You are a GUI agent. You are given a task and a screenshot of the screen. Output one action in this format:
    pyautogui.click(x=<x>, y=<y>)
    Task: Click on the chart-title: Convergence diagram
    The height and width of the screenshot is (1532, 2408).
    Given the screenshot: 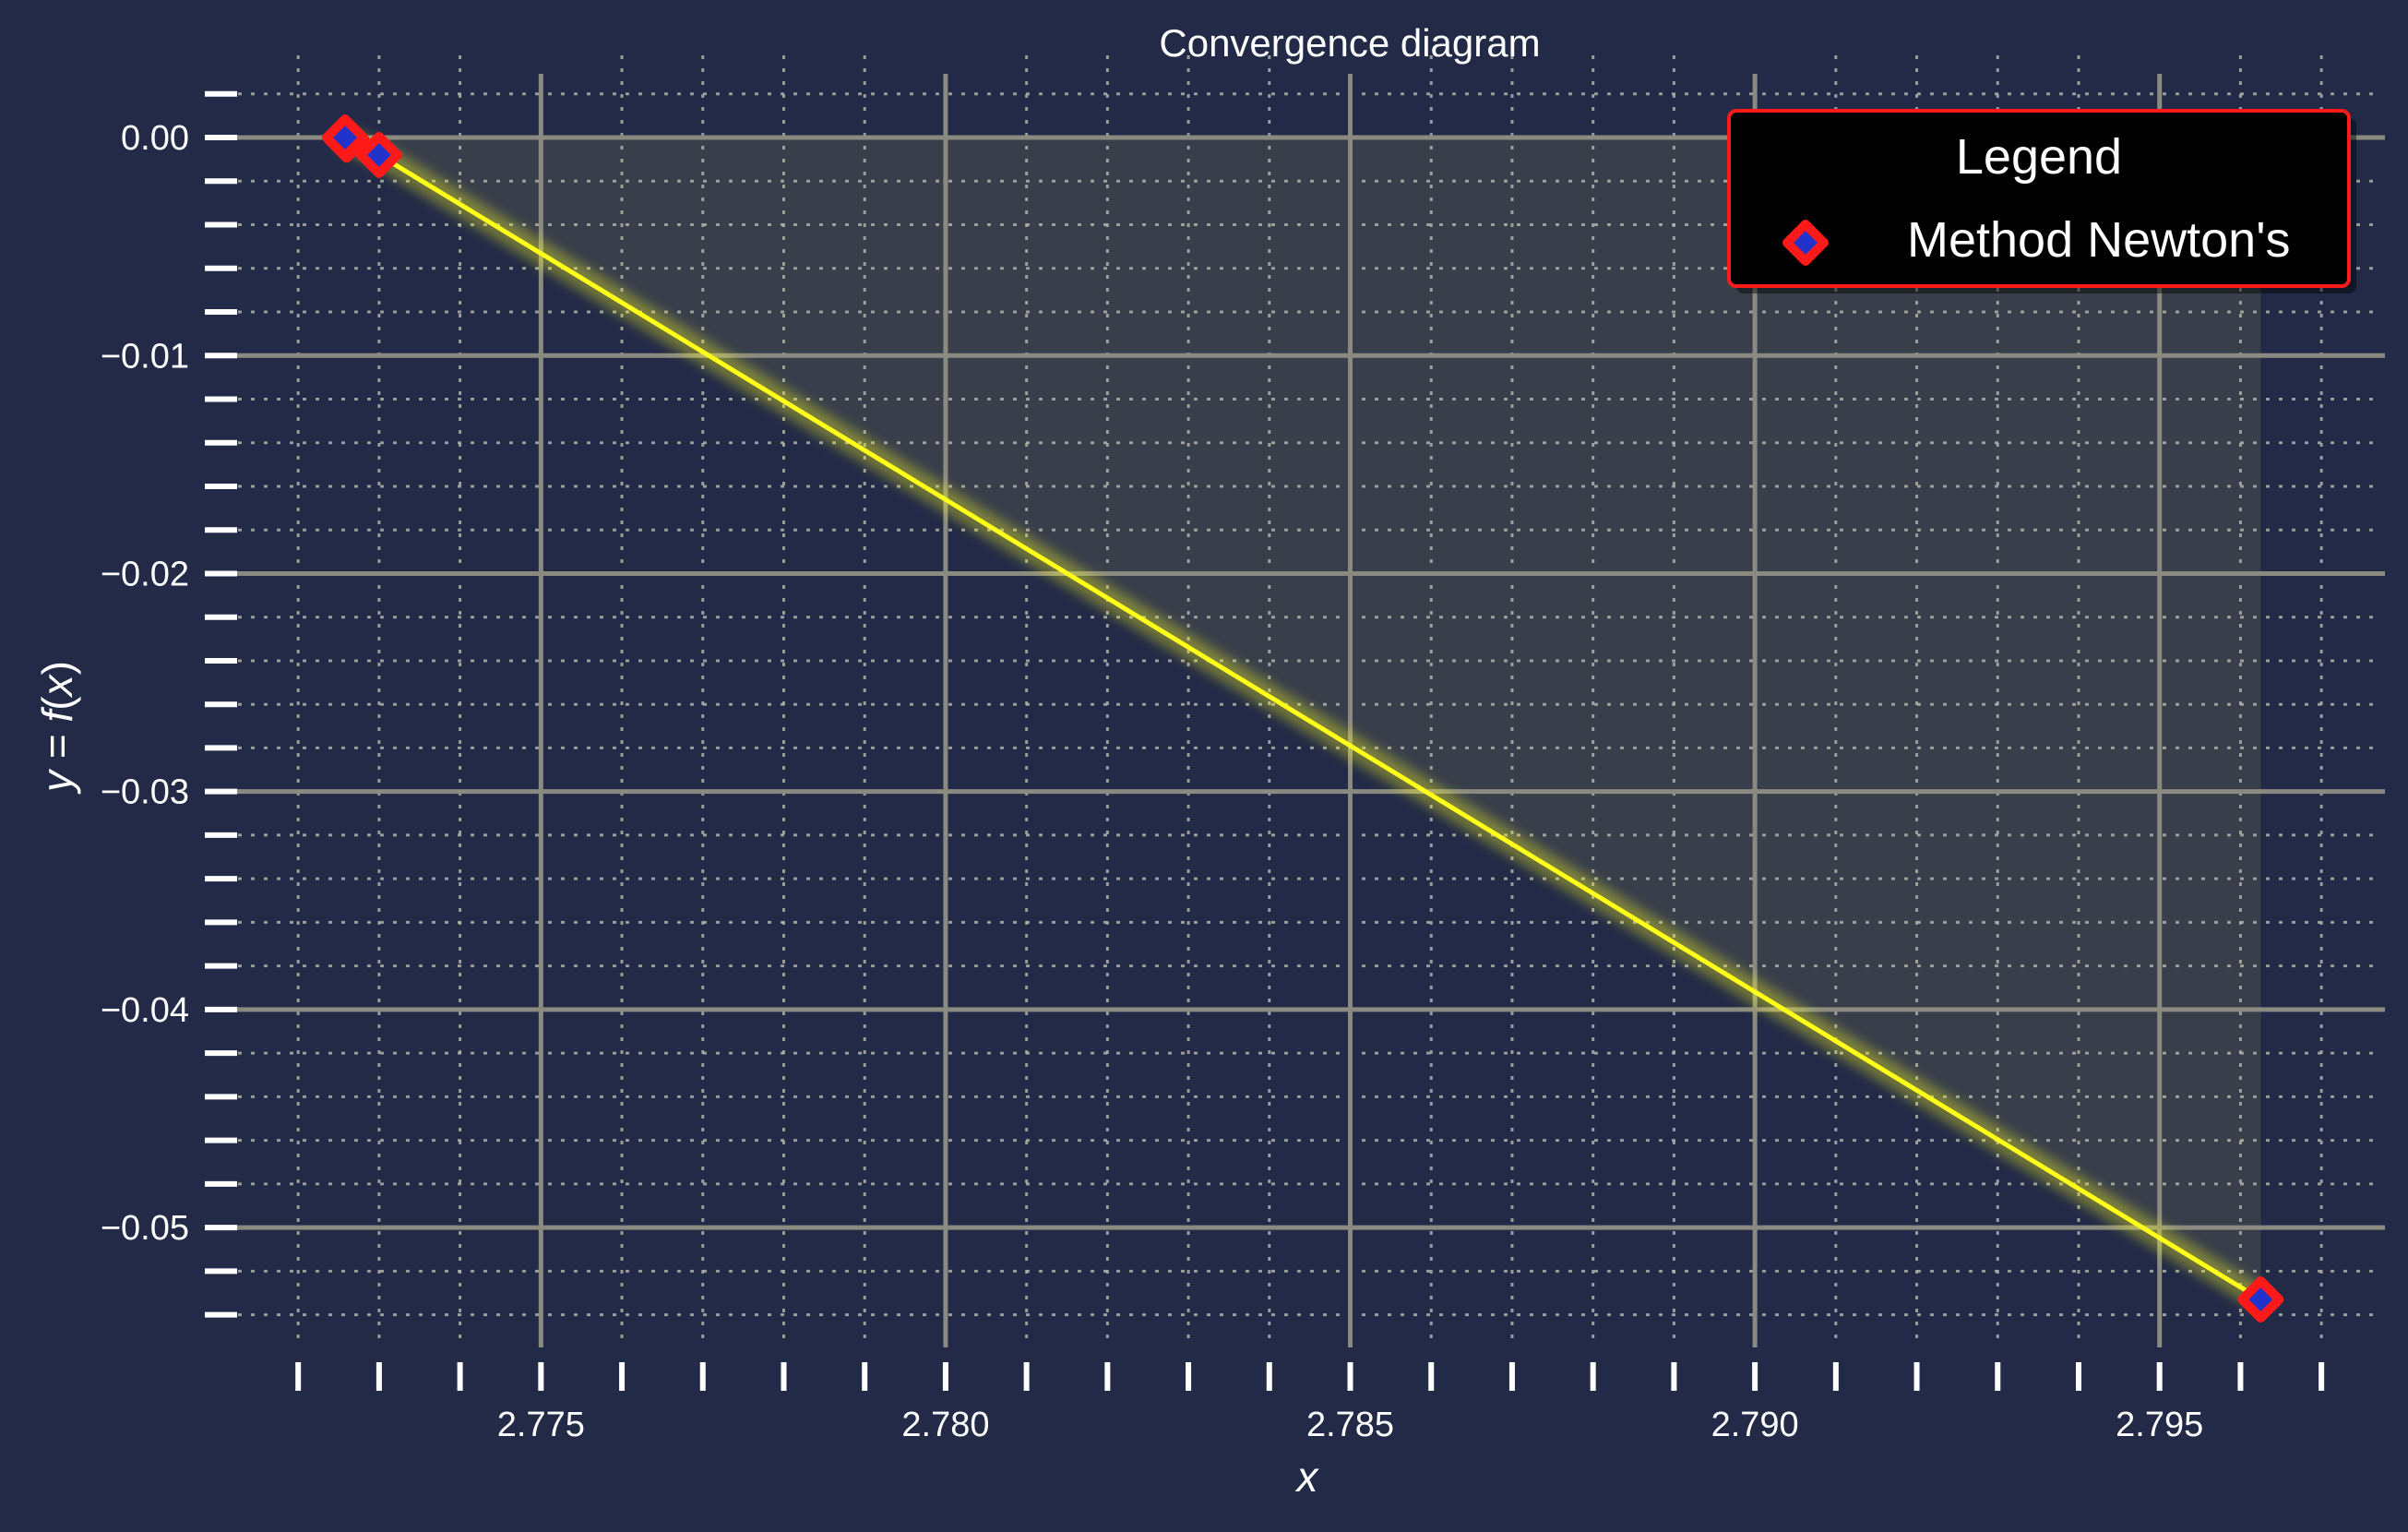 What is the action you would take?
    pyautogui.click(x=1349, y=43)
    